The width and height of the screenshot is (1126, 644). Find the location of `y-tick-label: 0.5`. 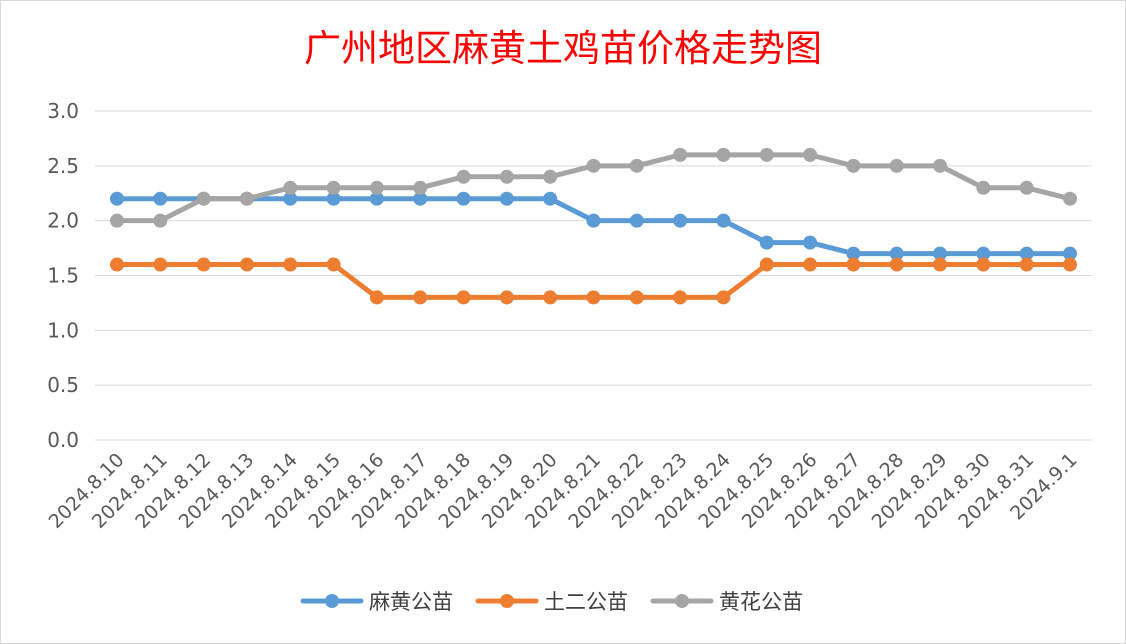

y-tick-label: 0.5 is located at coordinates (63, 385).